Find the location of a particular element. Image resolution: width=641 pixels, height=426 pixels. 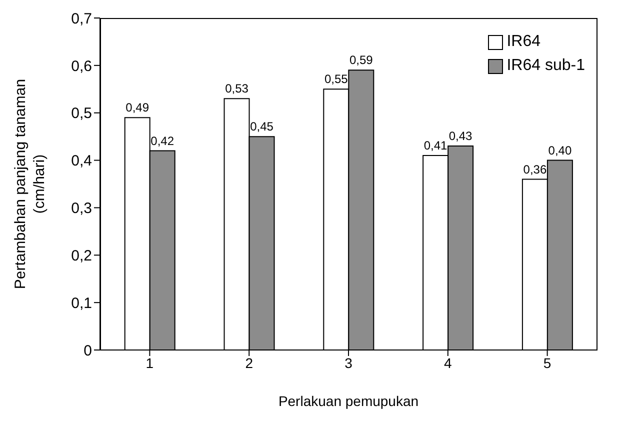

x-tick-label: 4 is located at coordinates (448, 362).